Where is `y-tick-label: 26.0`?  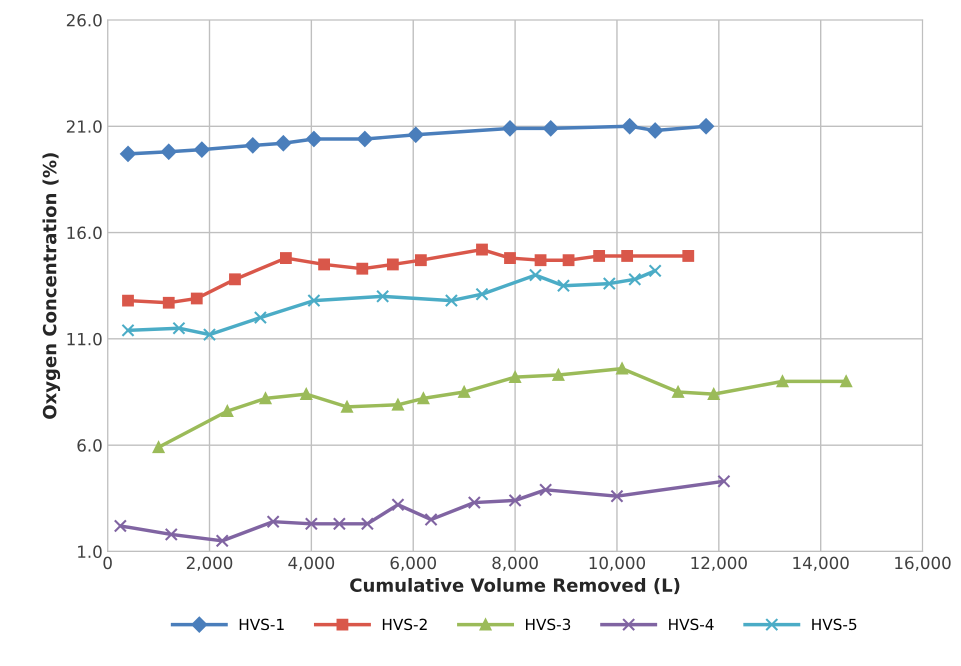 y-tick-label: 26.0 is located at coordinates (84, 20).